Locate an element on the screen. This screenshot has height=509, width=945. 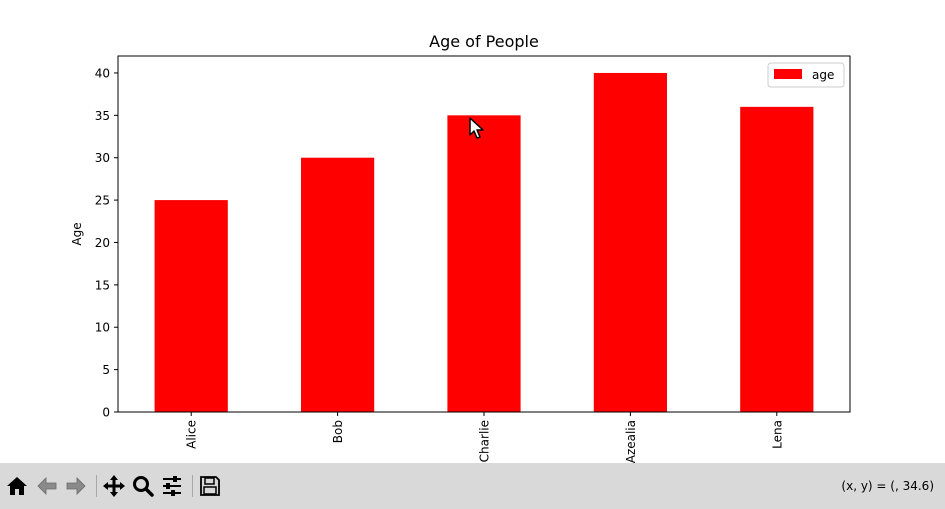
chart-title: Age of People is located at coordinates (484, 41).